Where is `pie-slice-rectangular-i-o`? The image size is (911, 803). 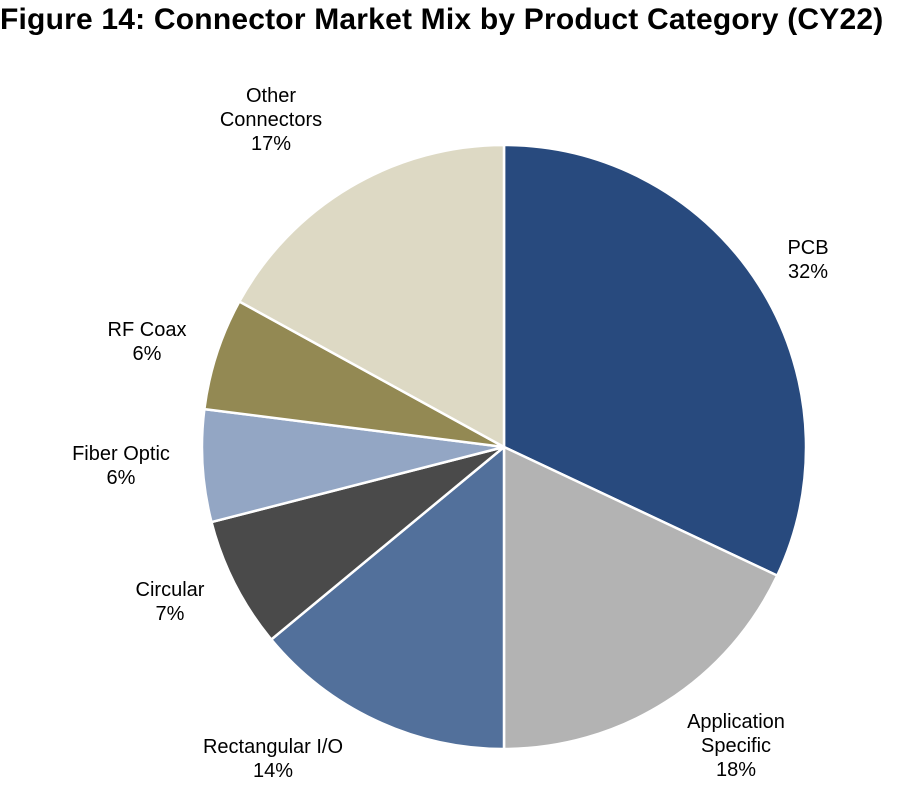
pie-slice-rectangular-i-o is located at coordinates (388, 598).